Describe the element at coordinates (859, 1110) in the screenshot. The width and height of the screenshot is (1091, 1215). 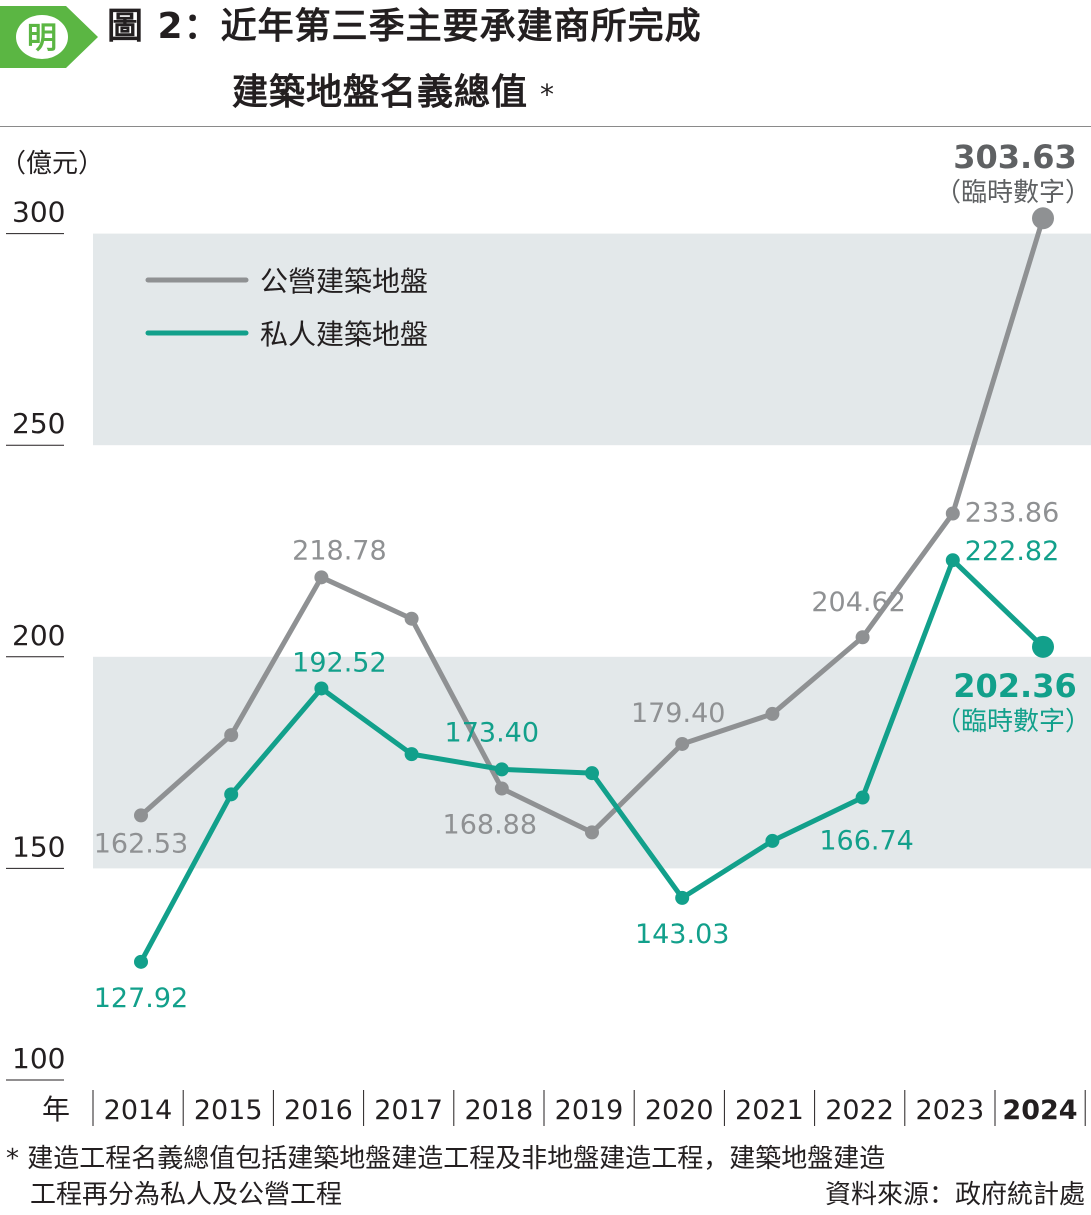
I see `x-tick-label-2022: 2022` at that location.